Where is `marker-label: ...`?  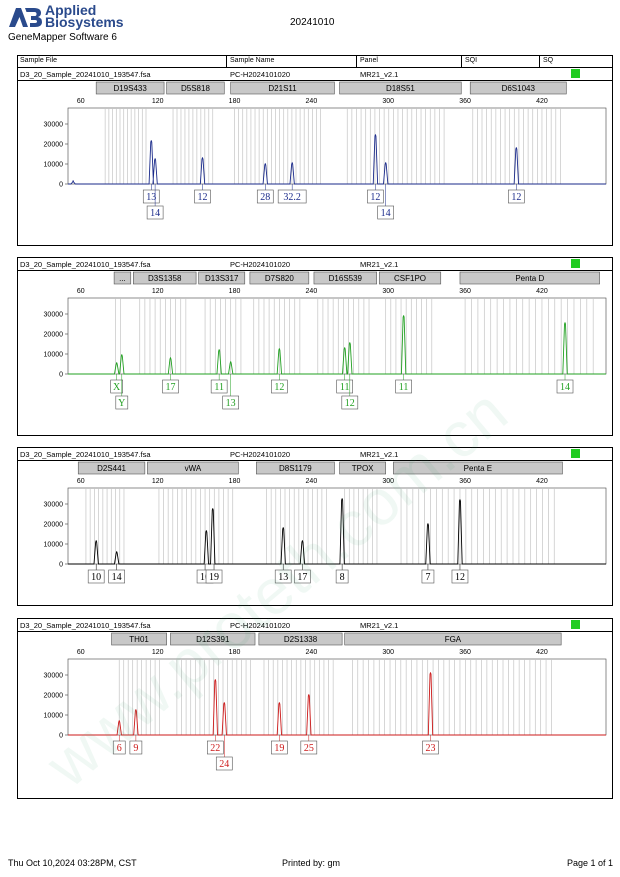
marker-label: ... is located at coordinates (122, 278).